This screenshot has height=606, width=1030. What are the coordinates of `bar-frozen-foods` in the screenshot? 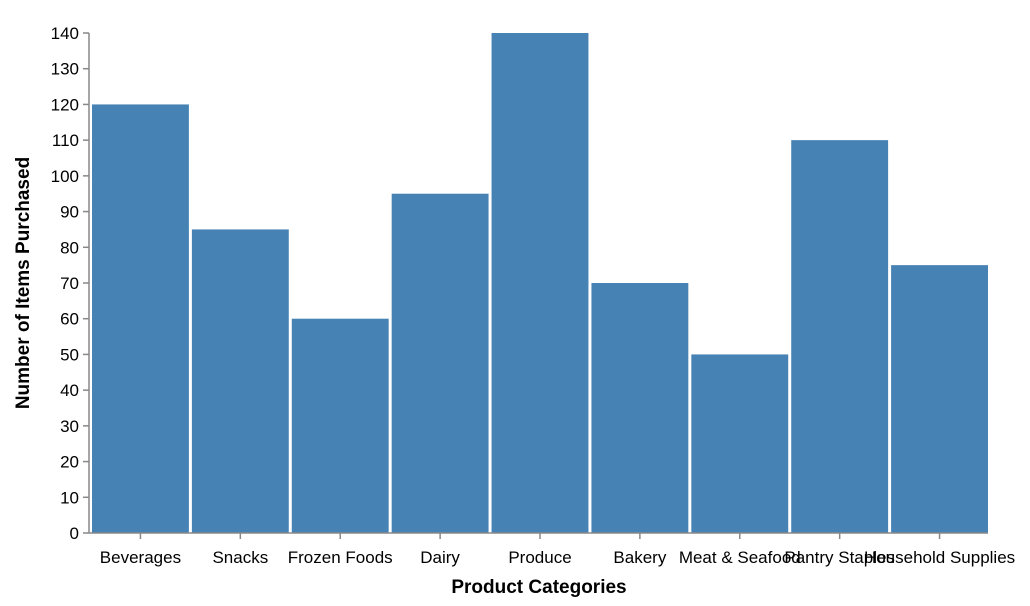 It's located at (340, 425).